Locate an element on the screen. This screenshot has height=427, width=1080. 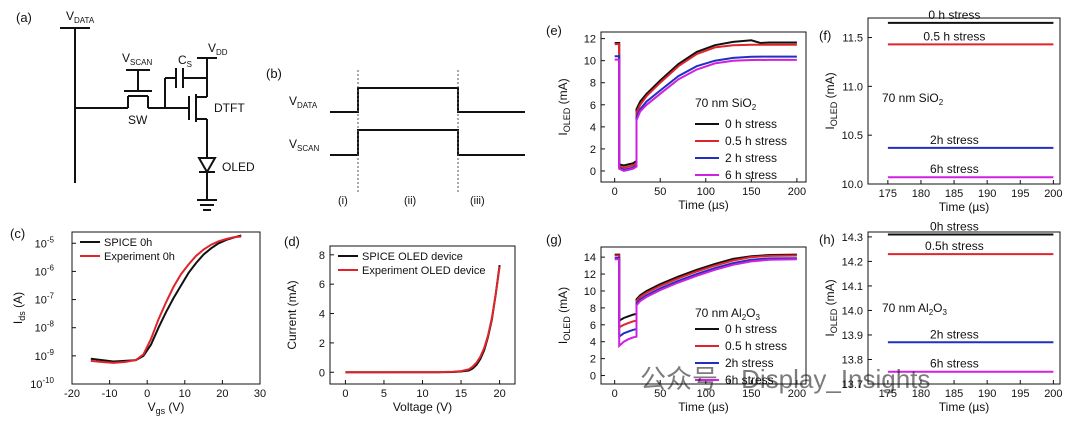
series-label: 0.5 h stress is located at coordinates (954, 36).